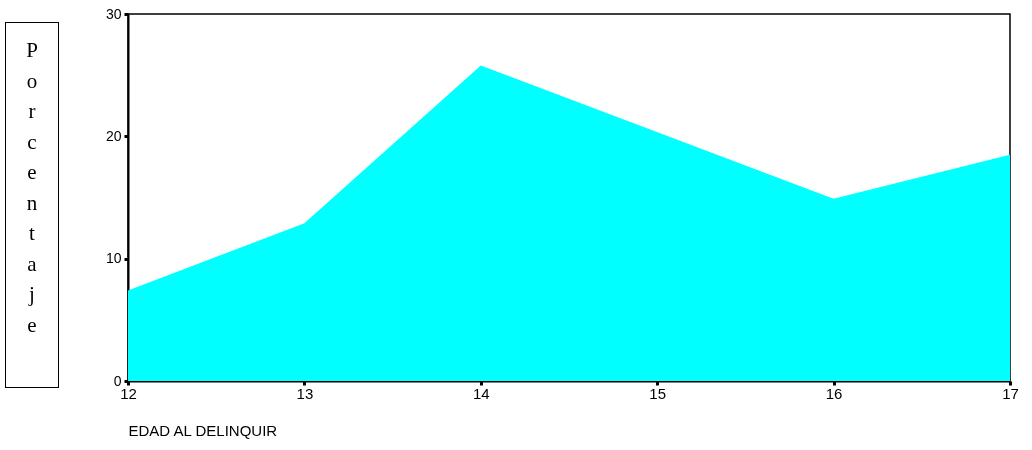 The width and height of the screenshot is (1032, 450). What do you see at coordinates (32, 187) in the screenshot?
I see `text: Porcentaje` at bounding box center [32, 187].